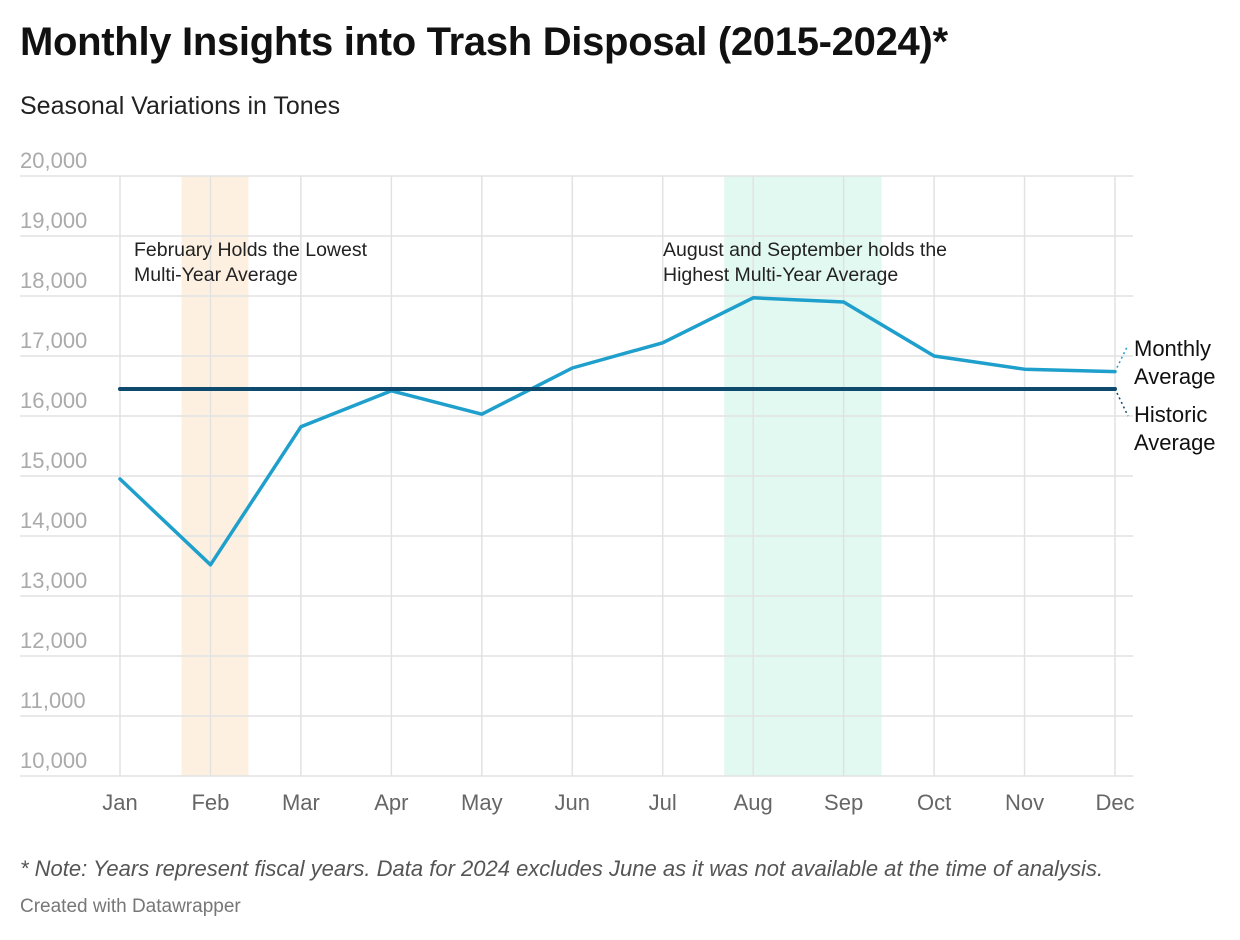 The height and width of the screenshot is (940, 1240). I want to click on y-tick-label-7: 17,000, so click(53, 340).